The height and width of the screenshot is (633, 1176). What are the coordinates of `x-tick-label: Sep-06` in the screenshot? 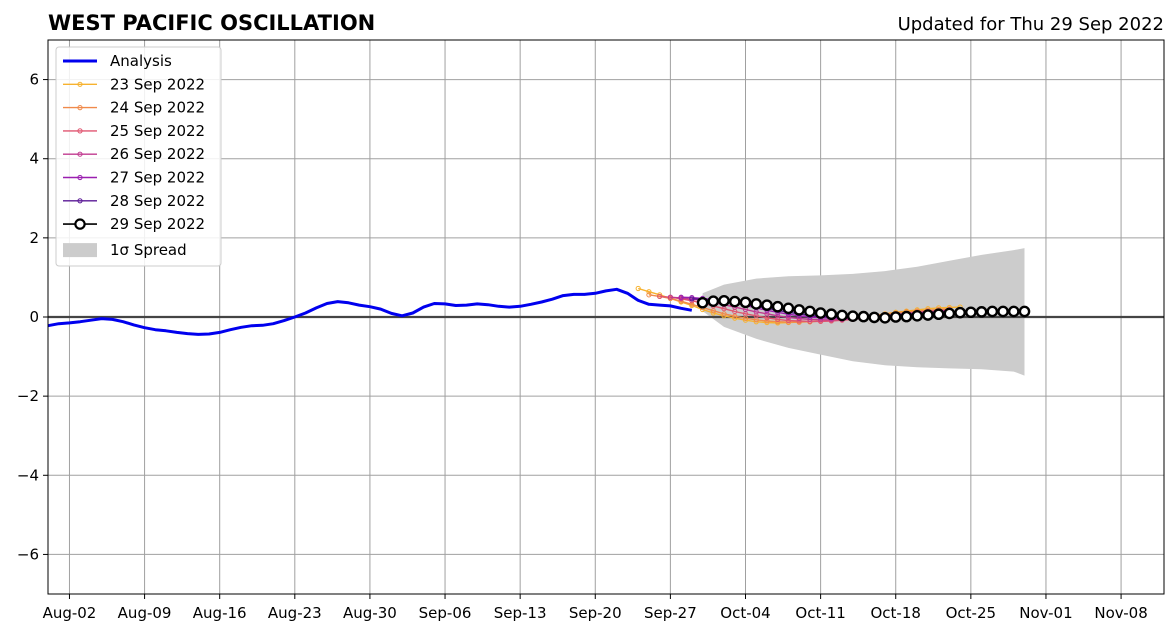 It's located at (445, 613).